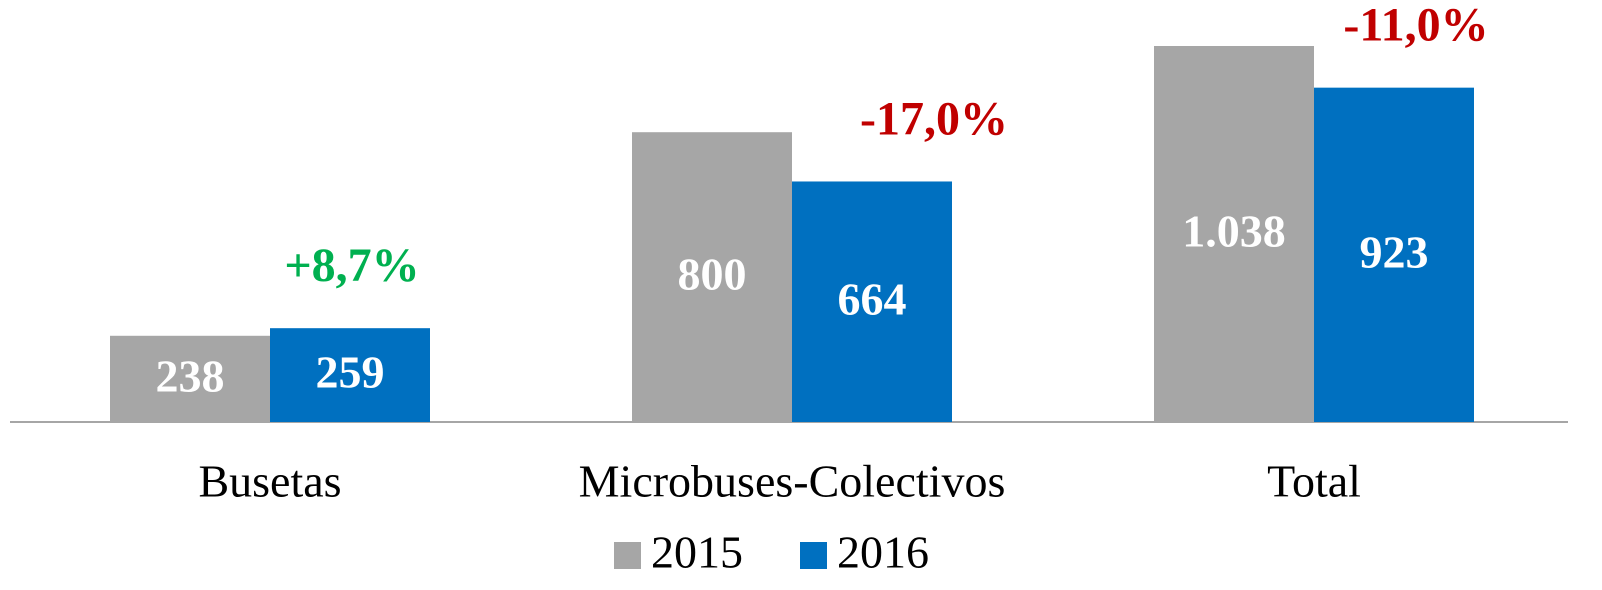 This screenshot has width=1602, height=590. I want to click on data-label: 923, so click(1394, 251).